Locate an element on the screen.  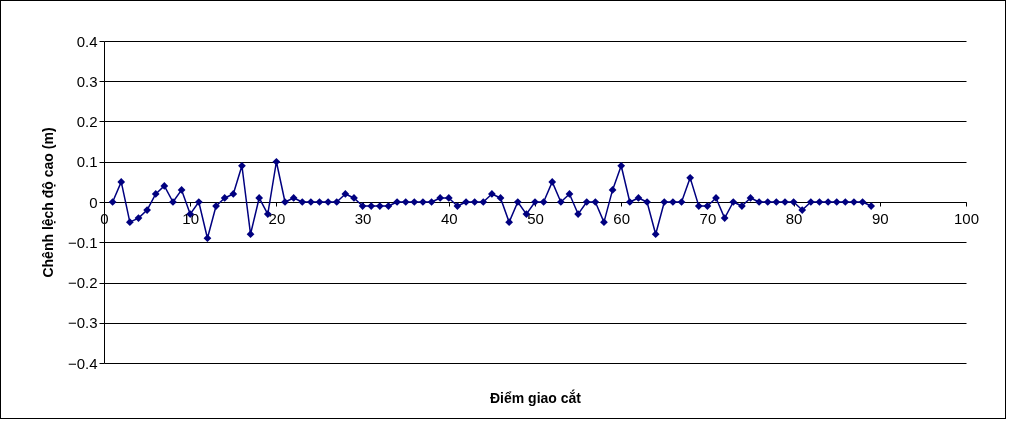
y-tick-label: 0.3 is located at coordinates (87, 81).